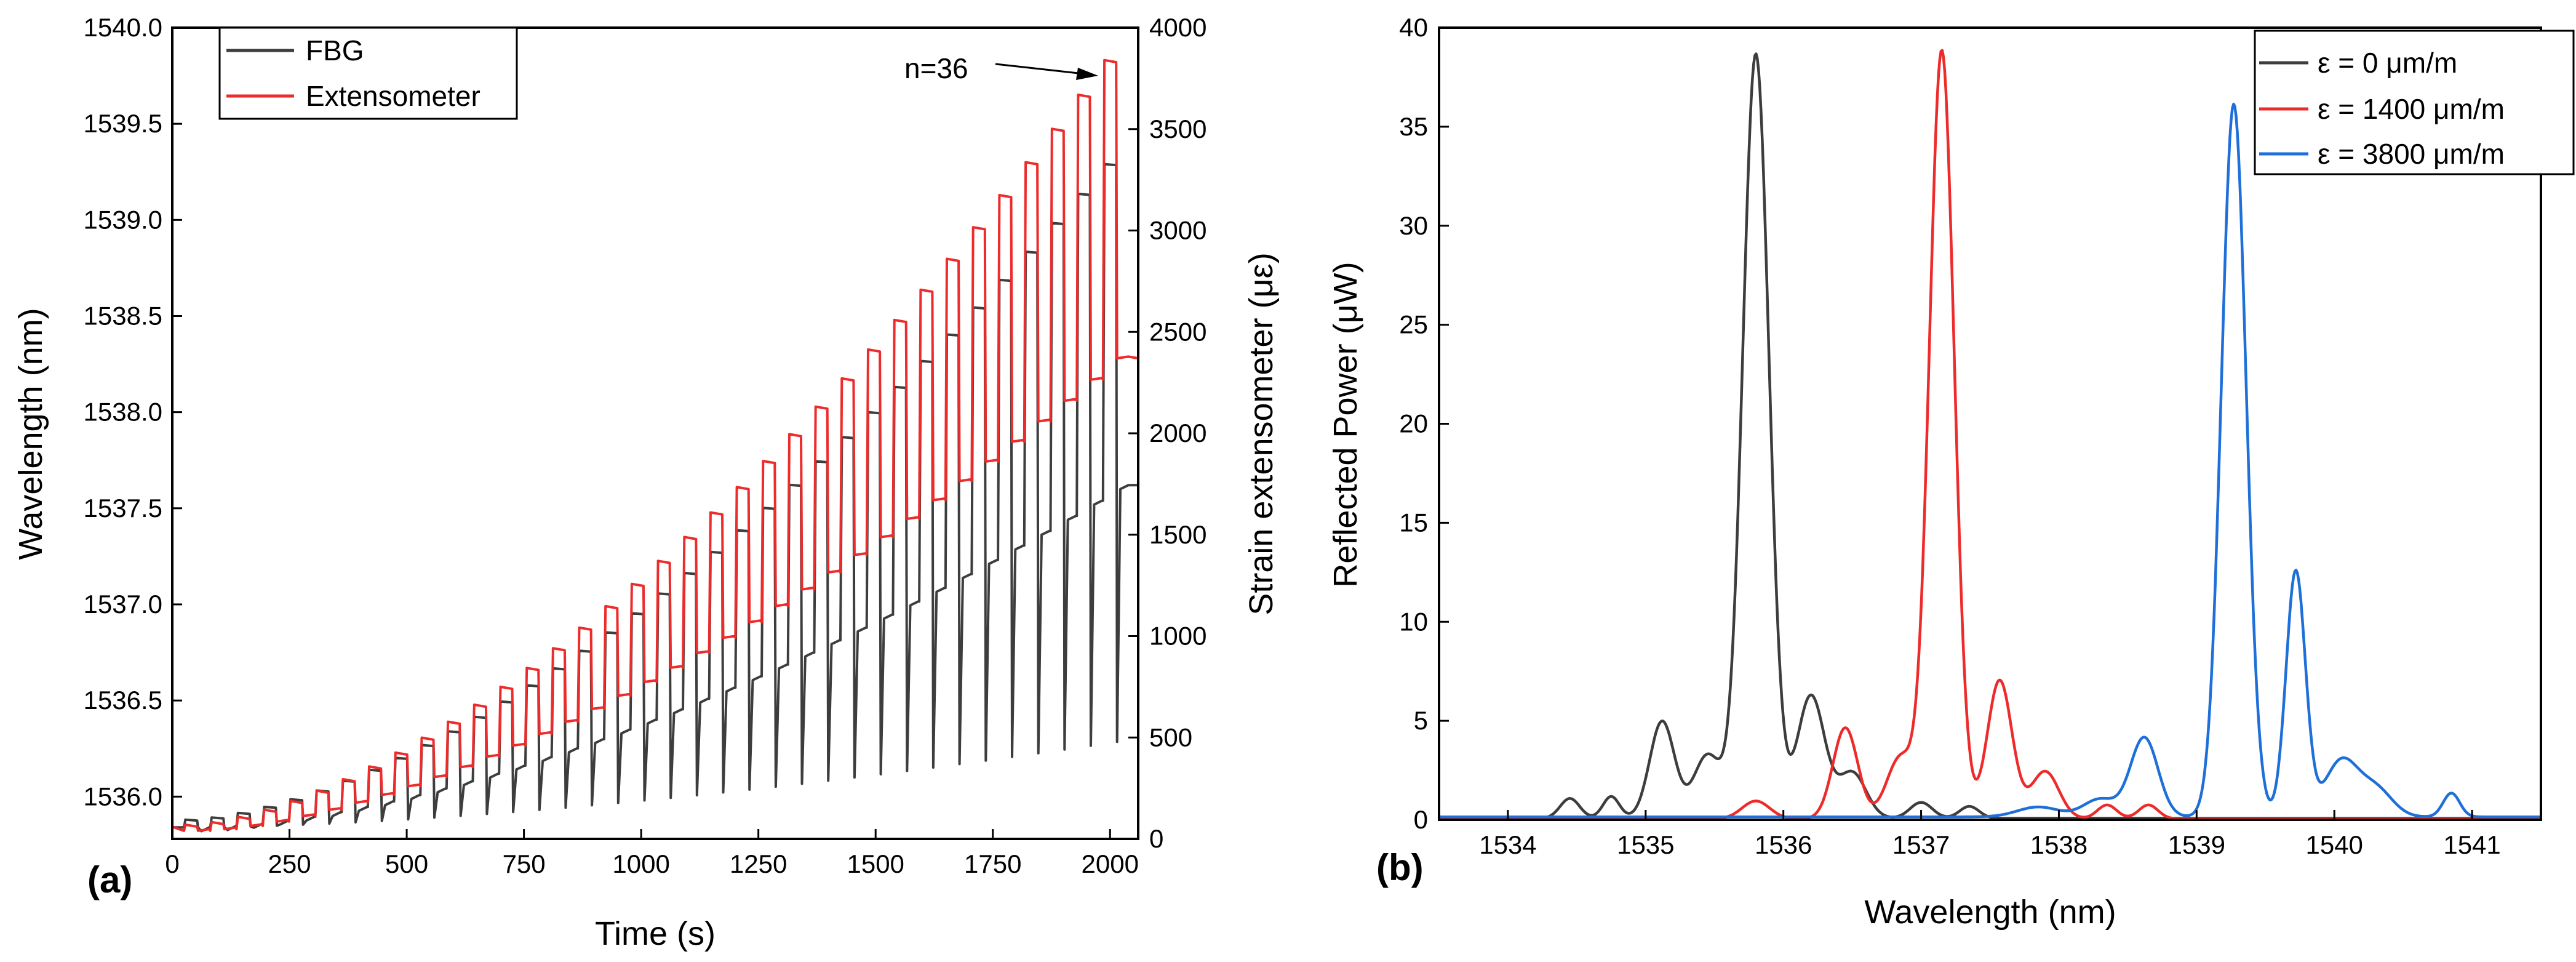 This screenshot has height=962, width=2576. Describe the element at coordinates (2471, 844) in the screenshot. I see `panel-b-x-tick-label: 1541` at that location.